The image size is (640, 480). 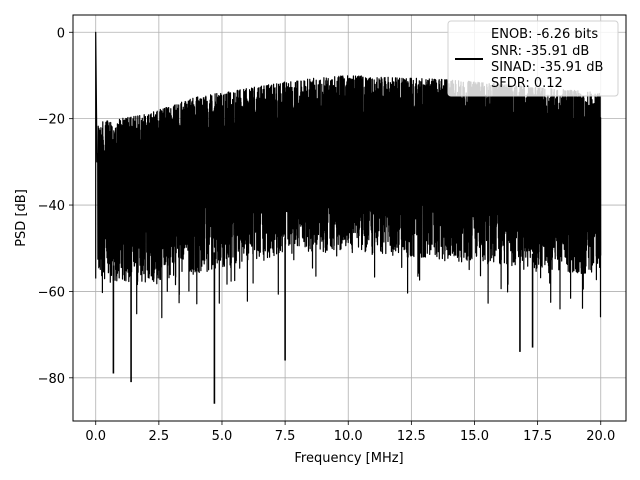 What do you see at coordinates (51, 206) in the screenshot?
I see `y-tick-label: −40` at bounding box center [51, 206].